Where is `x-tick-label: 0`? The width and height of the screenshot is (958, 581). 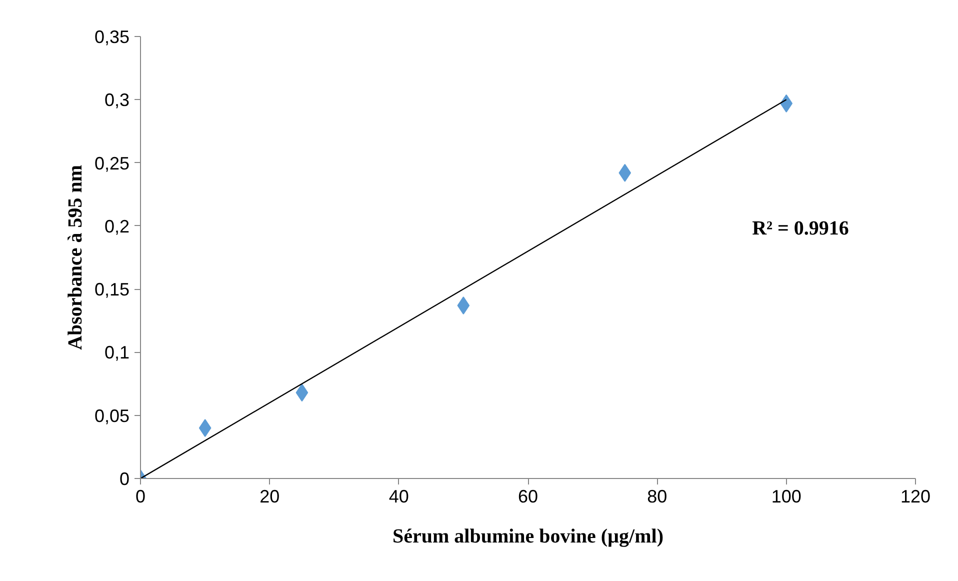 x-tick-label: 0 is located at coordinates (140, 496).